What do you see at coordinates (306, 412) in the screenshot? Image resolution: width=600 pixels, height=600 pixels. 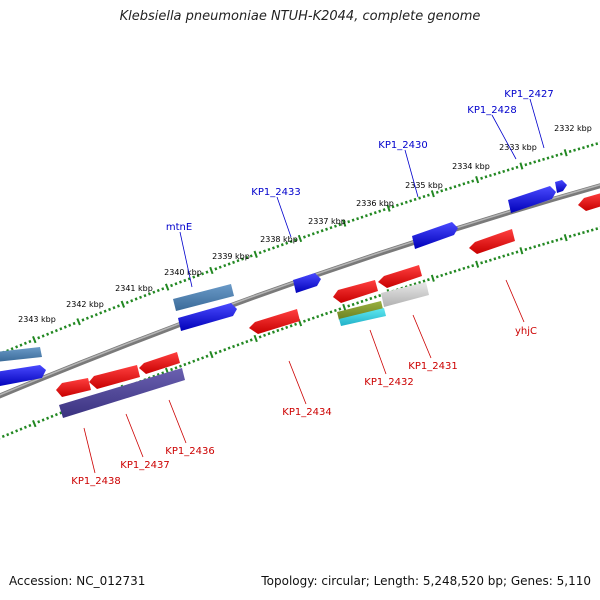 I see `gene-label: KP1_2434` at bounding box center [306, 412].